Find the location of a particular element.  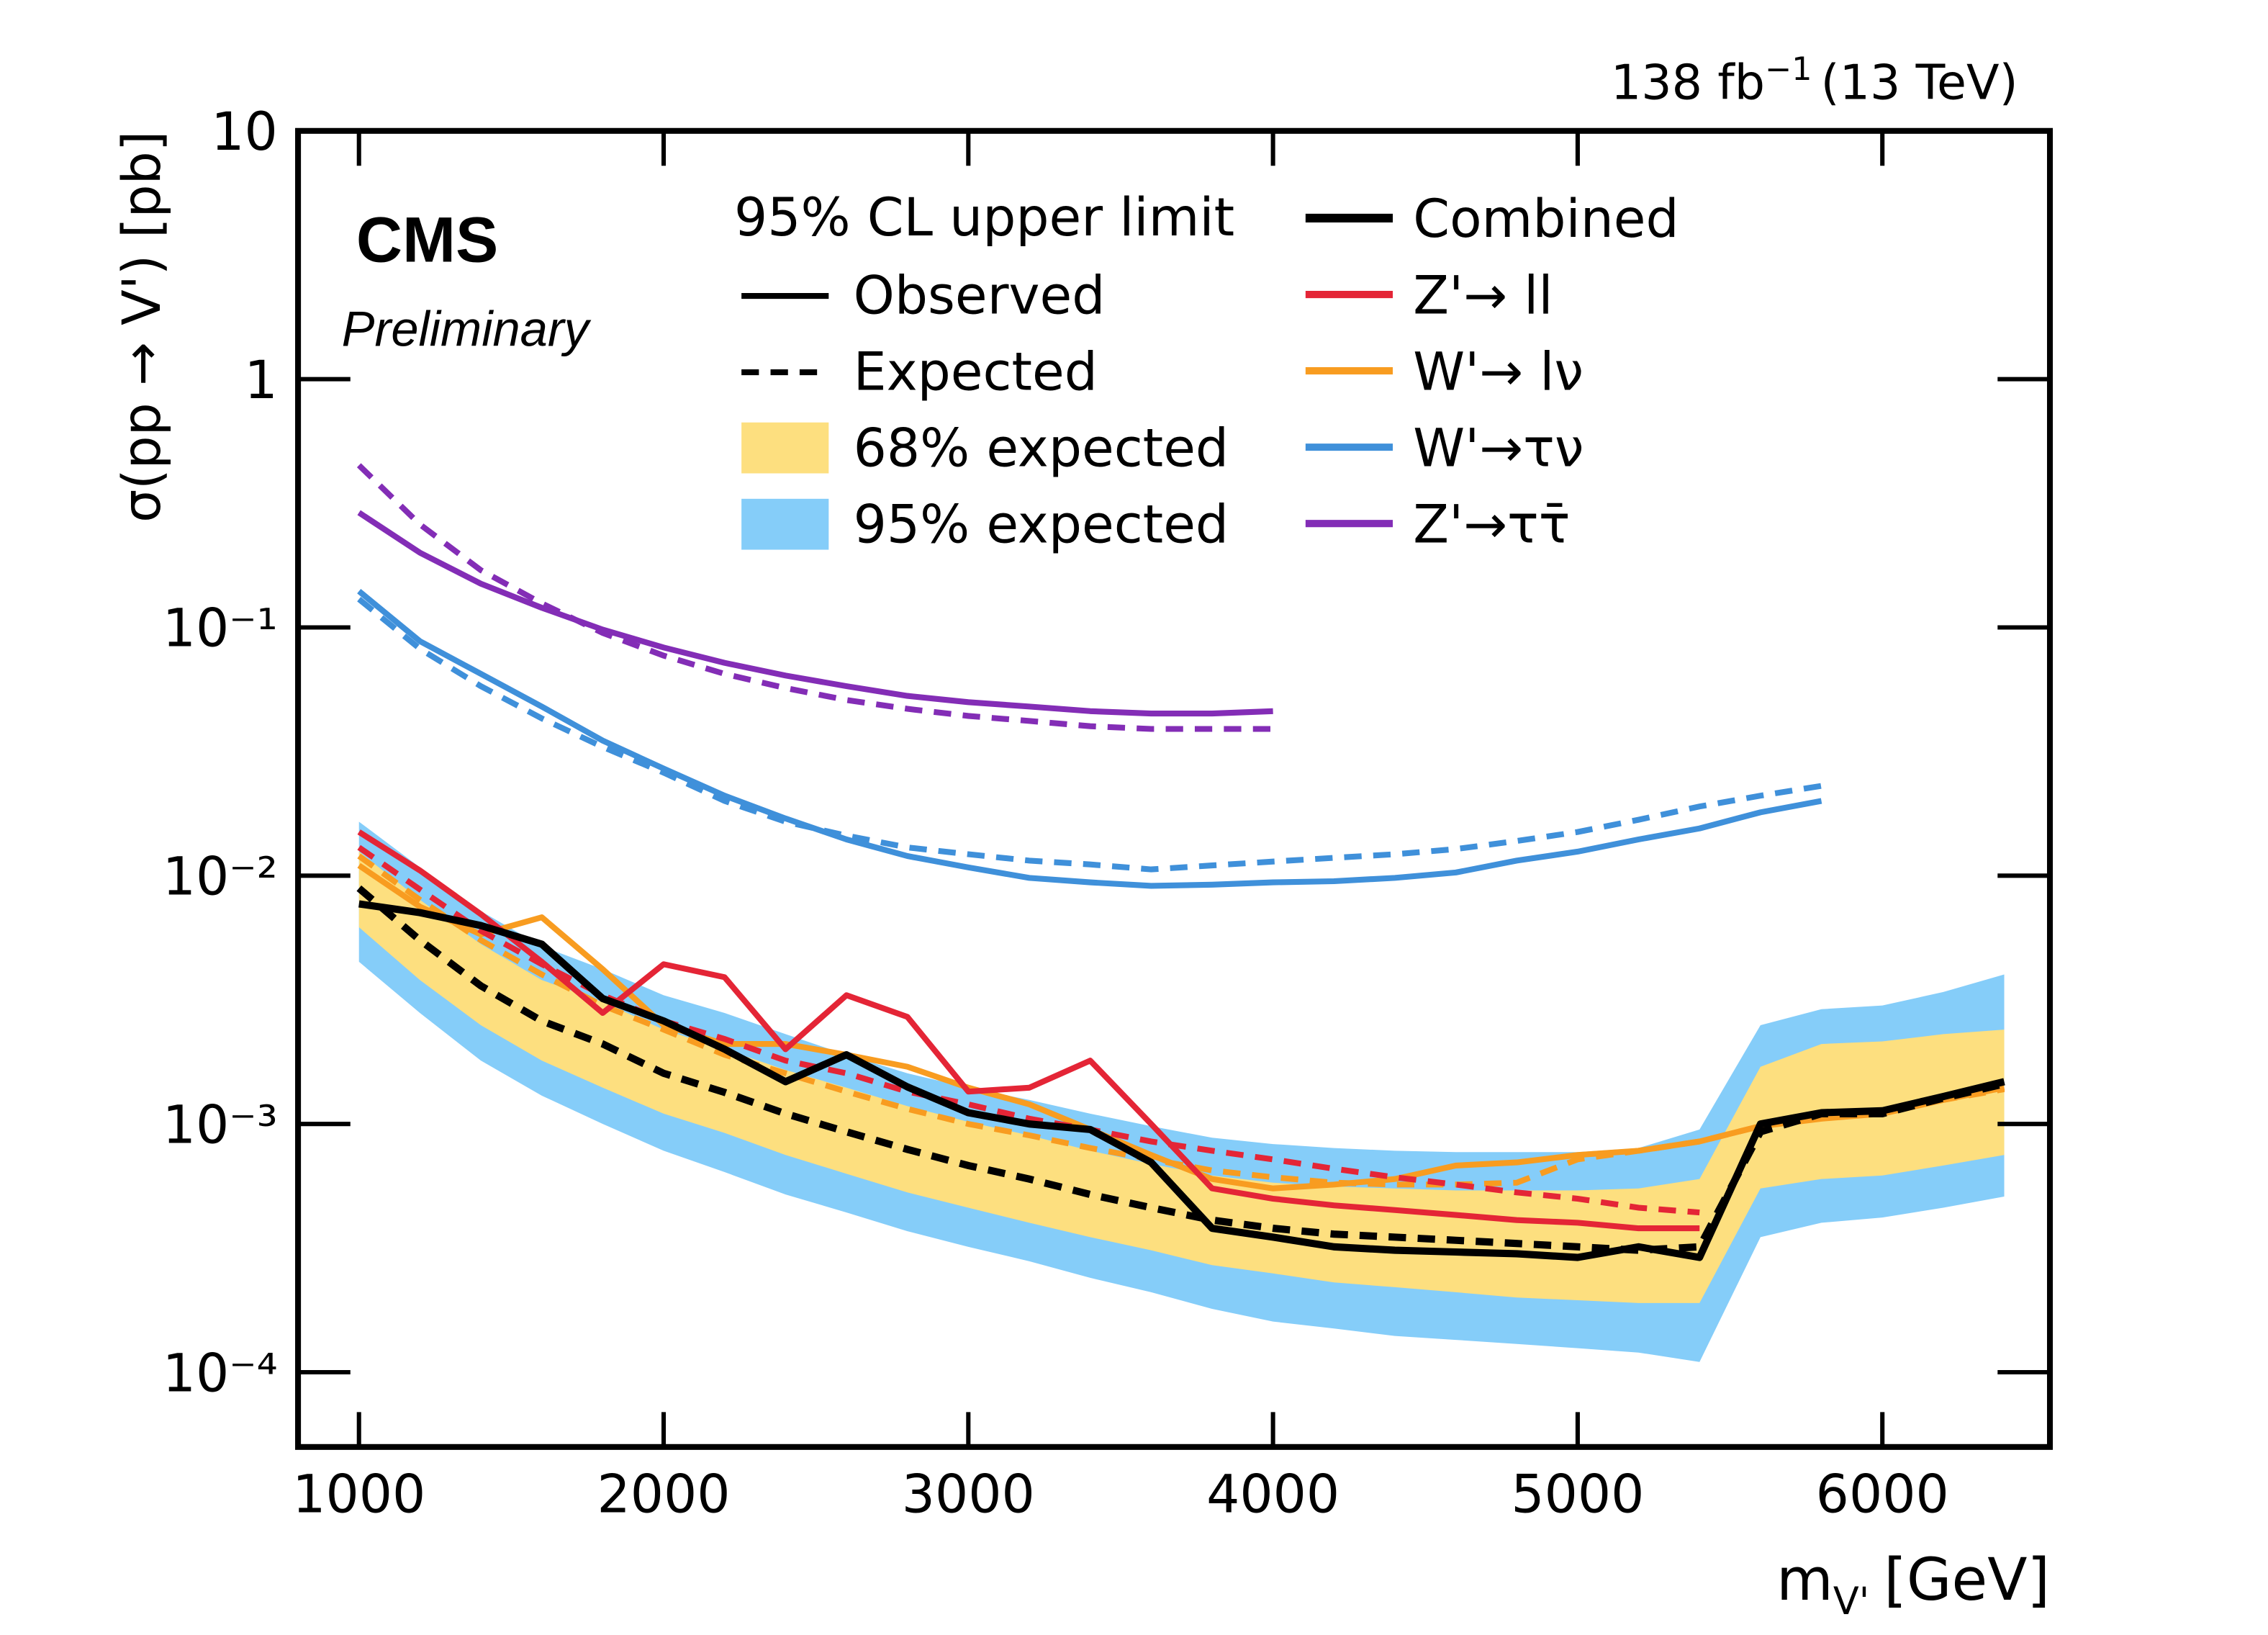

status-label: Preliminary is located at coordinates (467, 329).